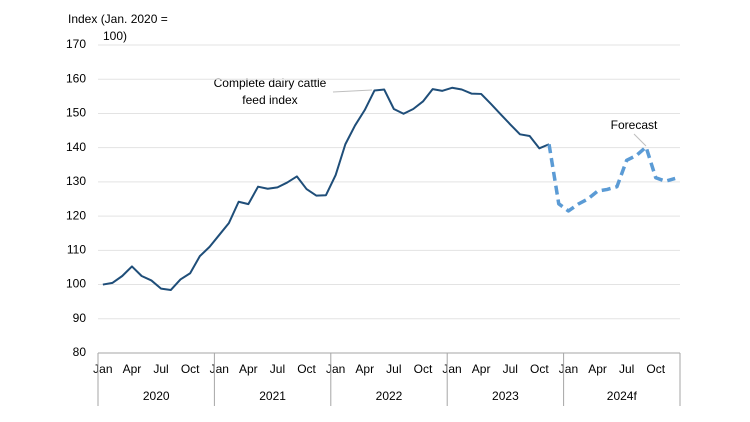 This screenshot has width=750, height=422. I want to click on y-tick-label: 150, so click(76, 113).